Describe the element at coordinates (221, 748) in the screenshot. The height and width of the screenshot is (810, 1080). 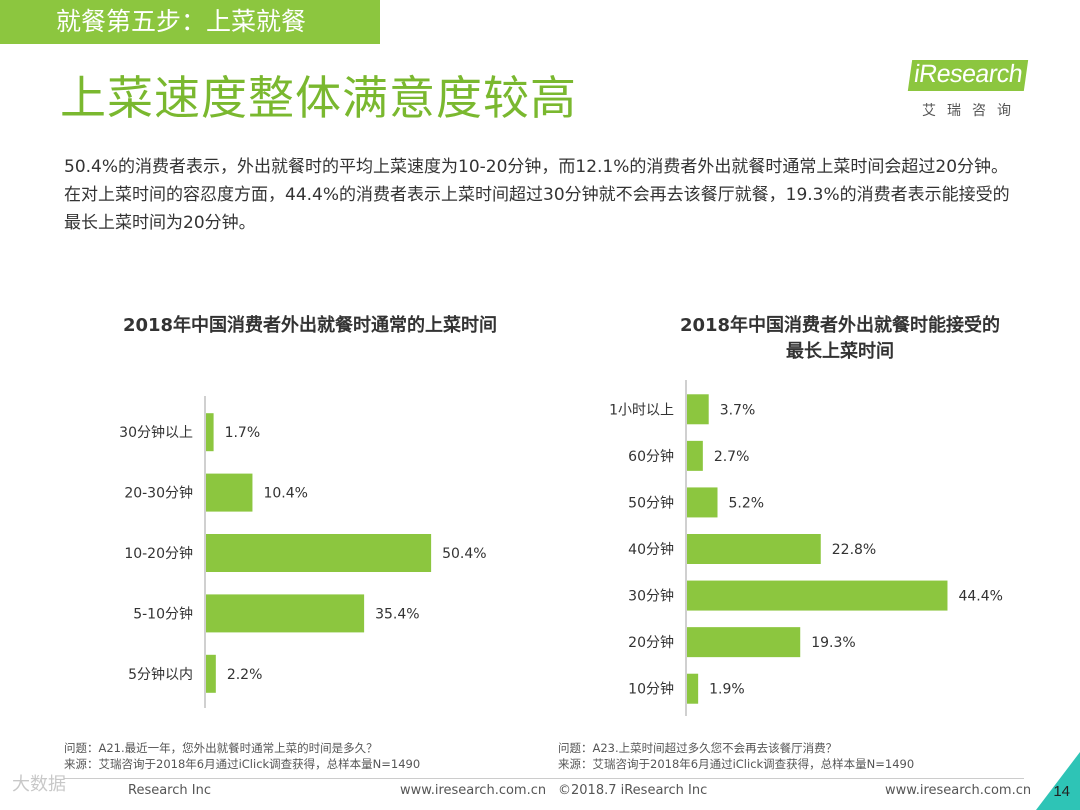
I see `left-question: 问题：A21.最近一年，您外出就餐时通常上菜的时间是多久？` at that location.